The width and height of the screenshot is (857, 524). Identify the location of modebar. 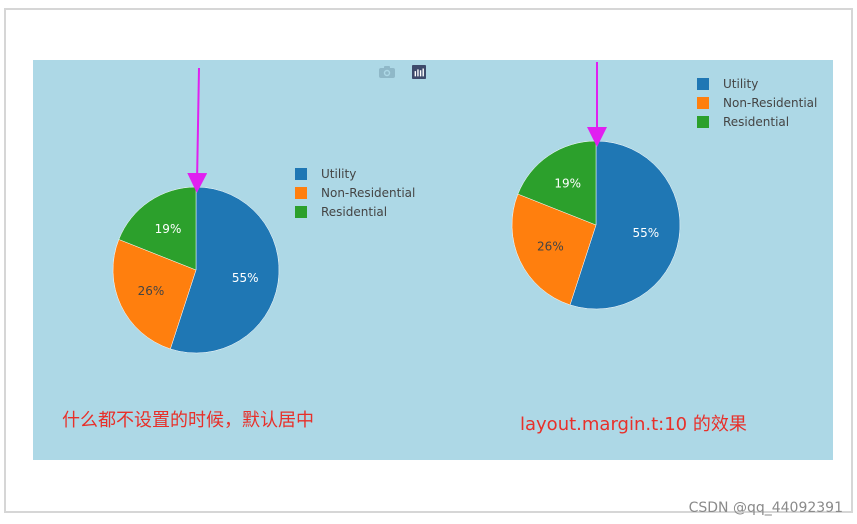
(403, 72).